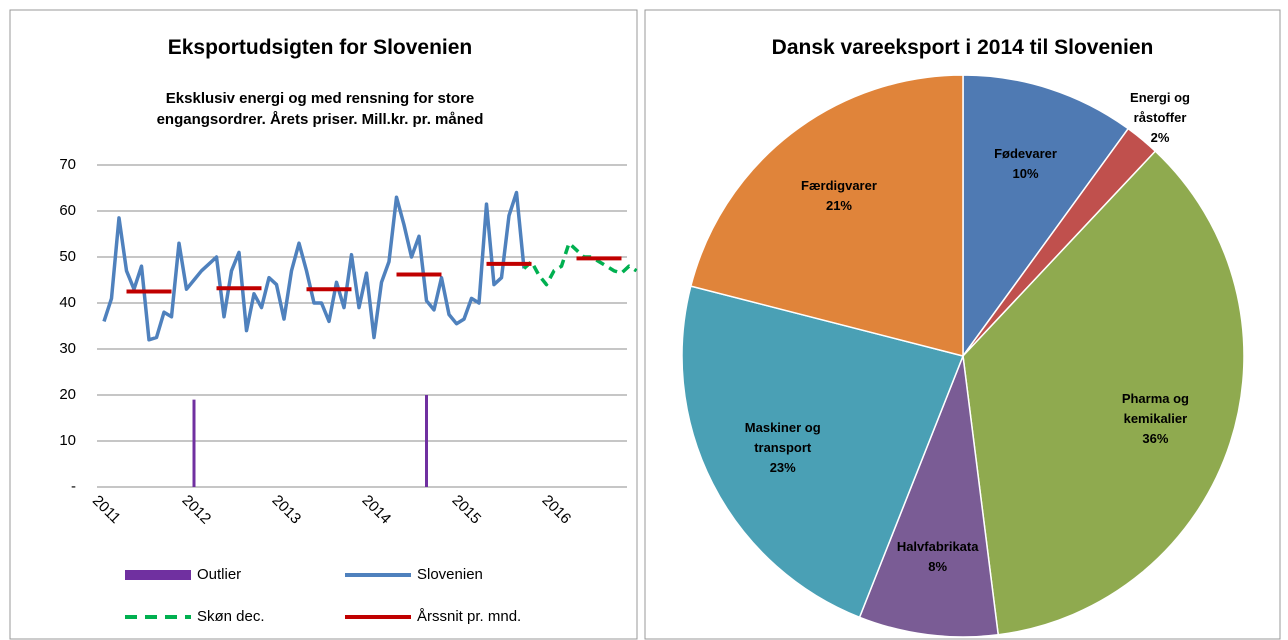  Describe the element at coordinates (67, 394) in the screenshot. I see `y-tick-label: 20` at that location.